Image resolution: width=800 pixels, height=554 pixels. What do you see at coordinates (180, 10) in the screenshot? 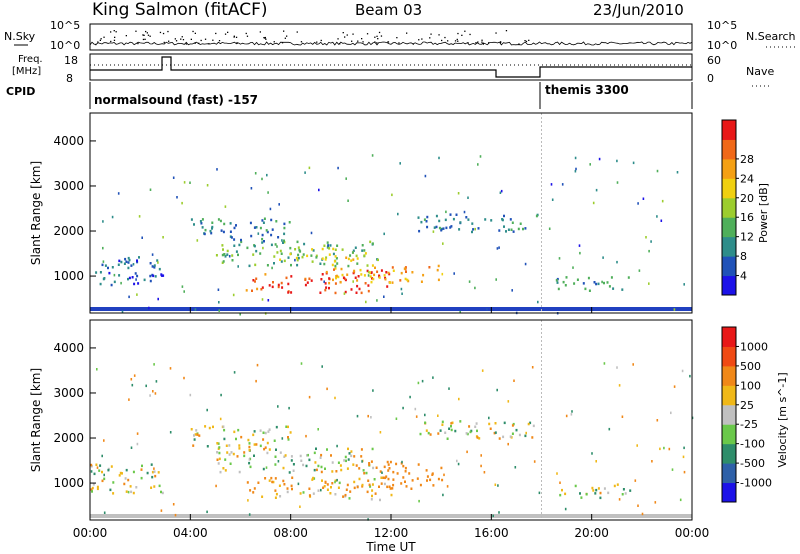
I see `plot-title: King Salmon (fitACF)` at bounding box center [180, 10].